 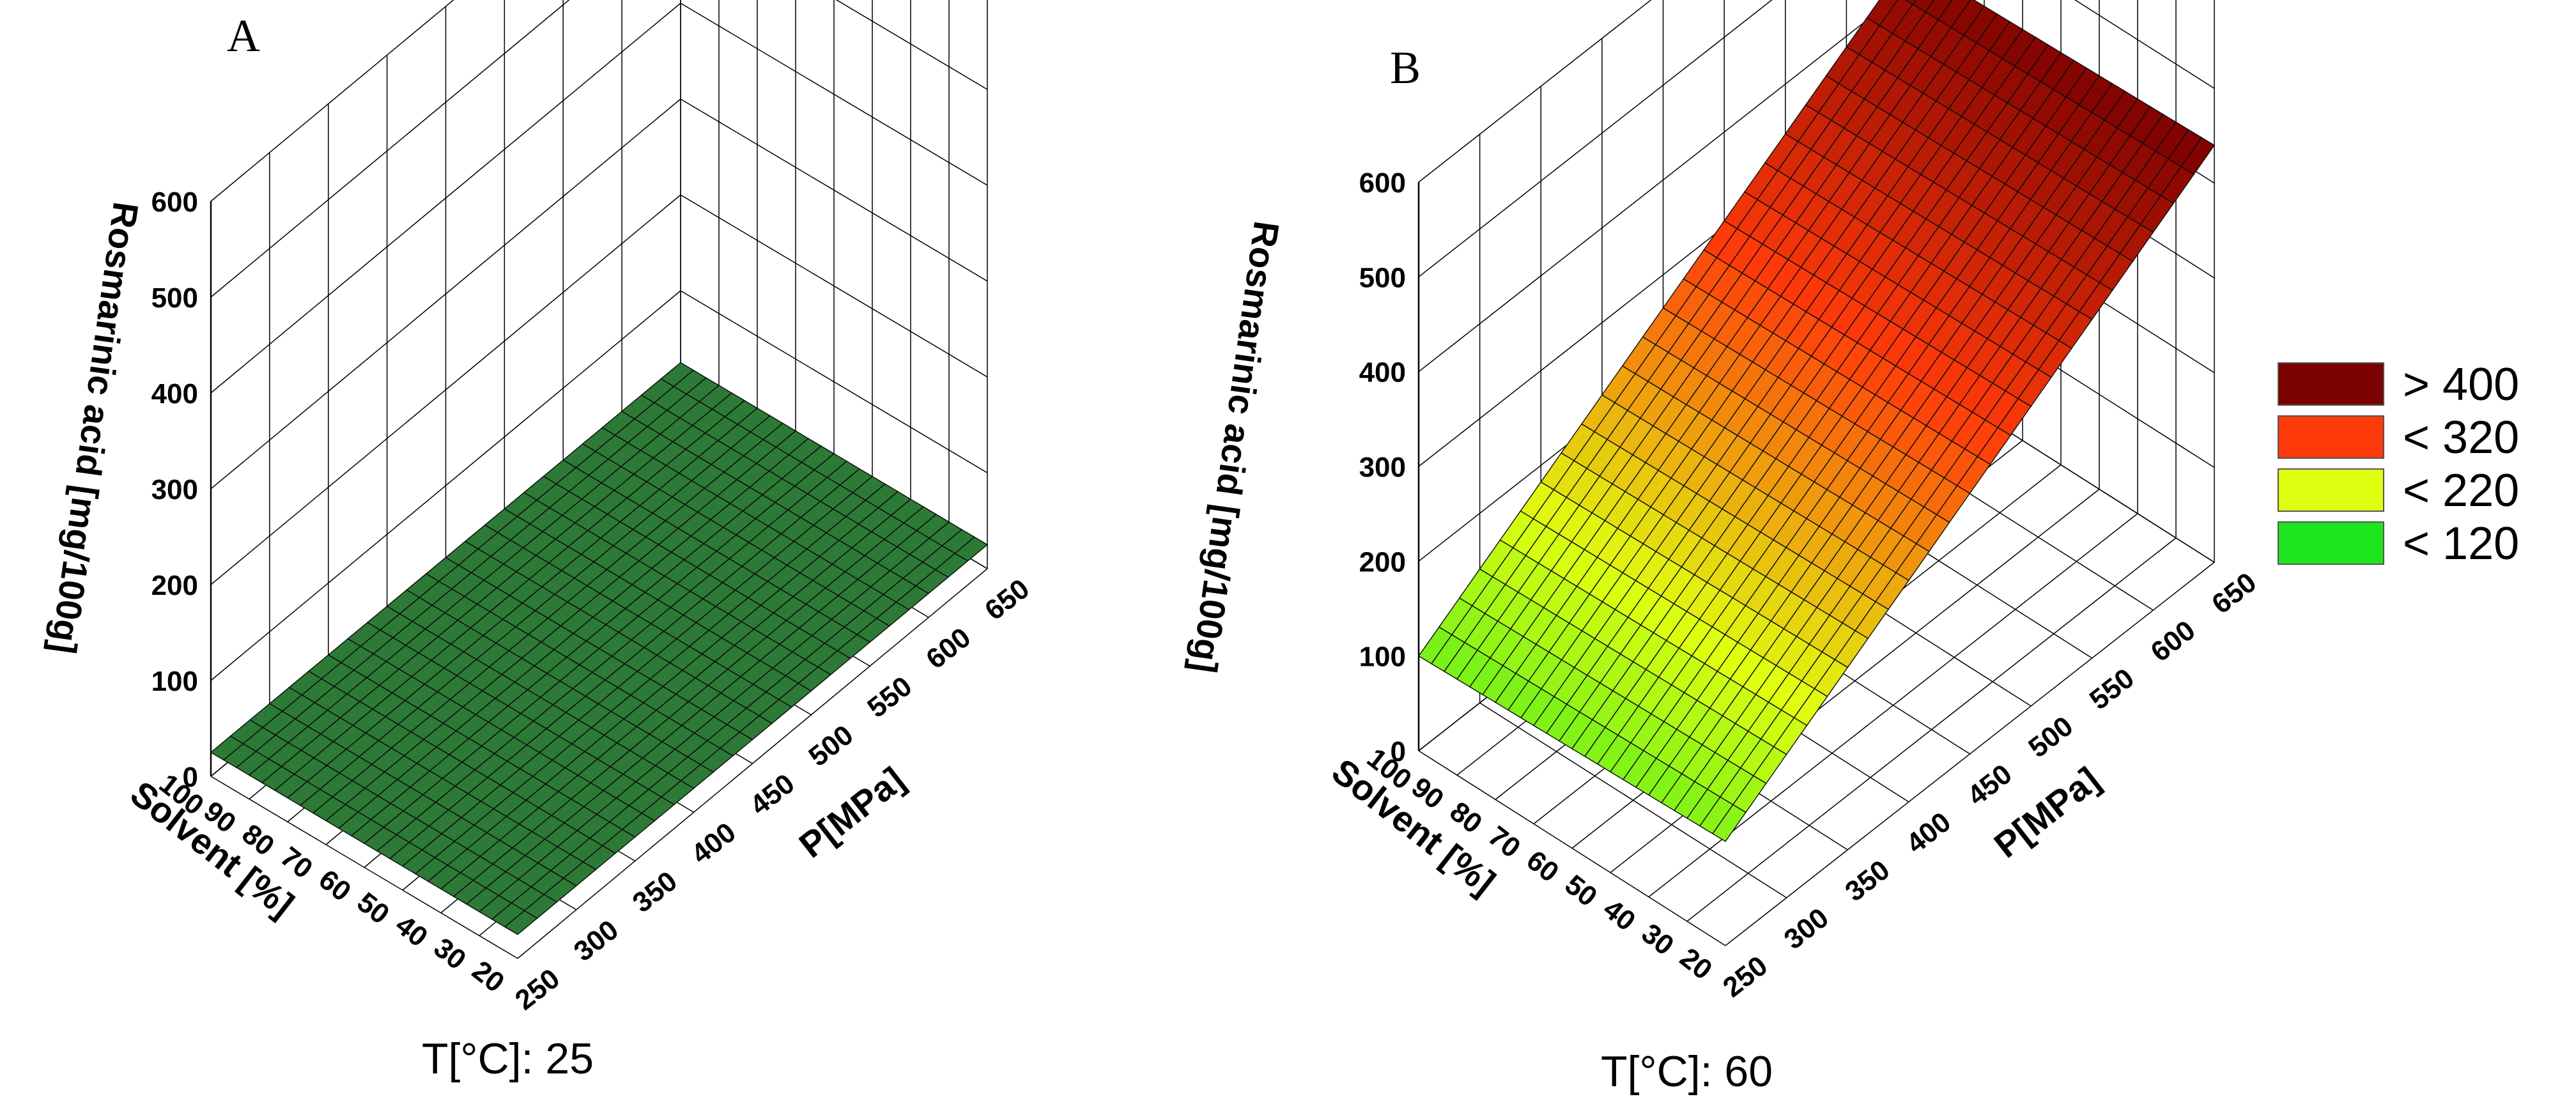 What do you see at coordinates (508, 1058) in the screenshot?
I see `panel-a-caption: T[°C]: 25` at bounding box center [508, 1058].